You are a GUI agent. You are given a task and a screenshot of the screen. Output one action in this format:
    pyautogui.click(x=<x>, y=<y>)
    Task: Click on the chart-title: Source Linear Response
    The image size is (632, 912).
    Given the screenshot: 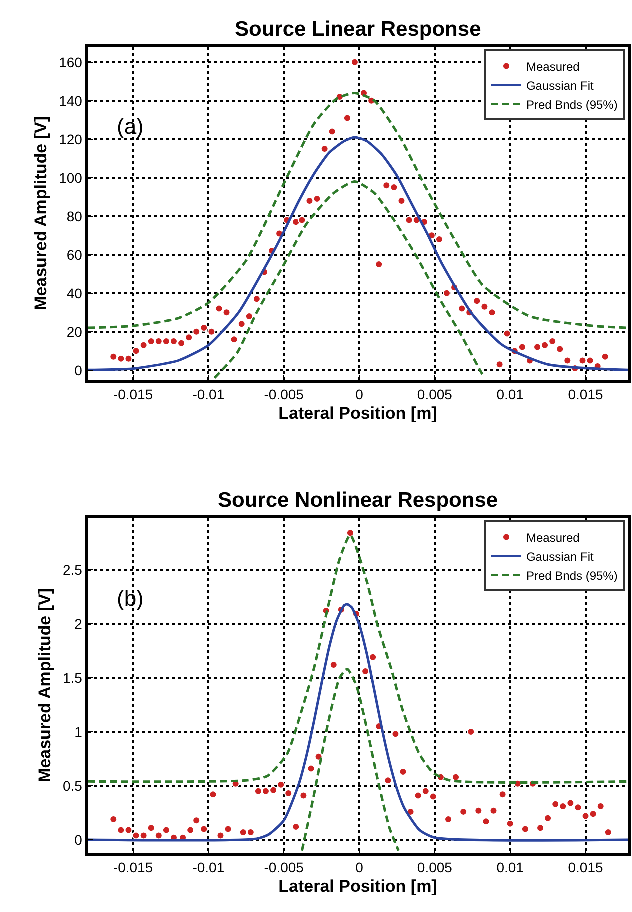 What is the action you would take?
    pyautogui.click(x=358, y=29)
    